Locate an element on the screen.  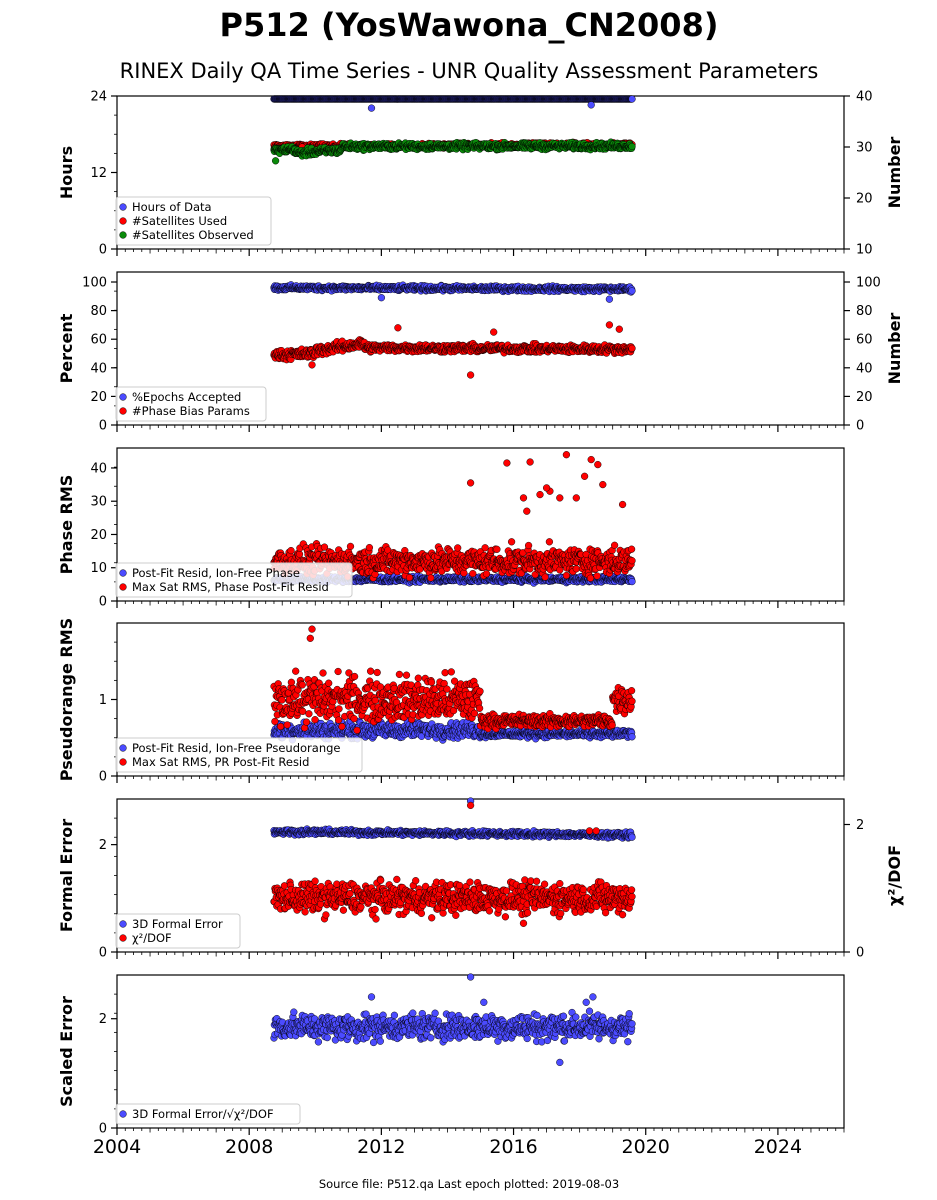
y-tick-label: 100 is located at coordinates (94, 283).